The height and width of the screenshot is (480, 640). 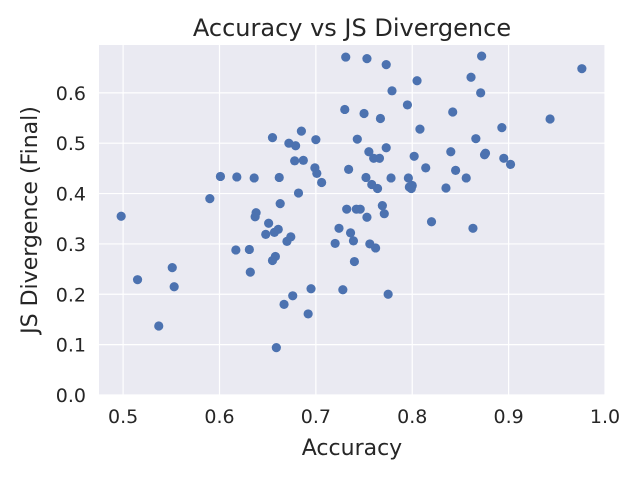 I want to click on y-tick-label: 0.2, so click(x=71, y=295).